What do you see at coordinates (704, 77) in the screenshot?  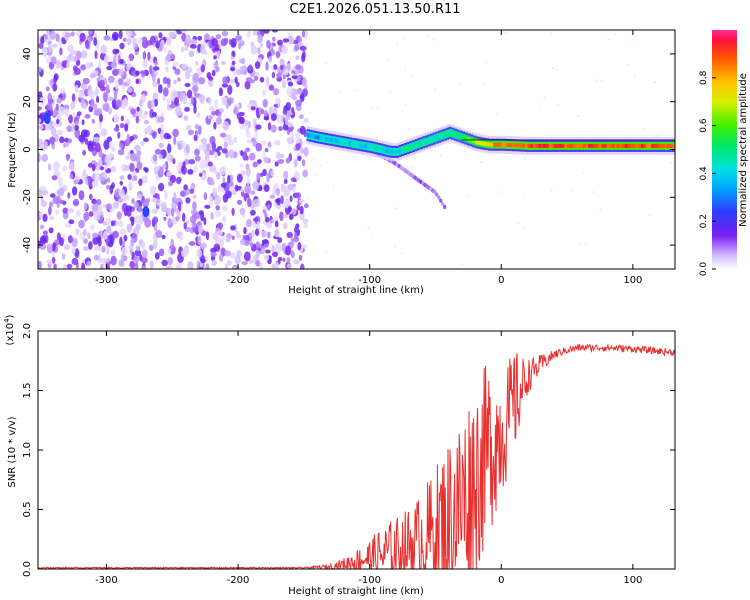 I see `colorbar-tick-label: 0.8` at bounding box center [704, 77].